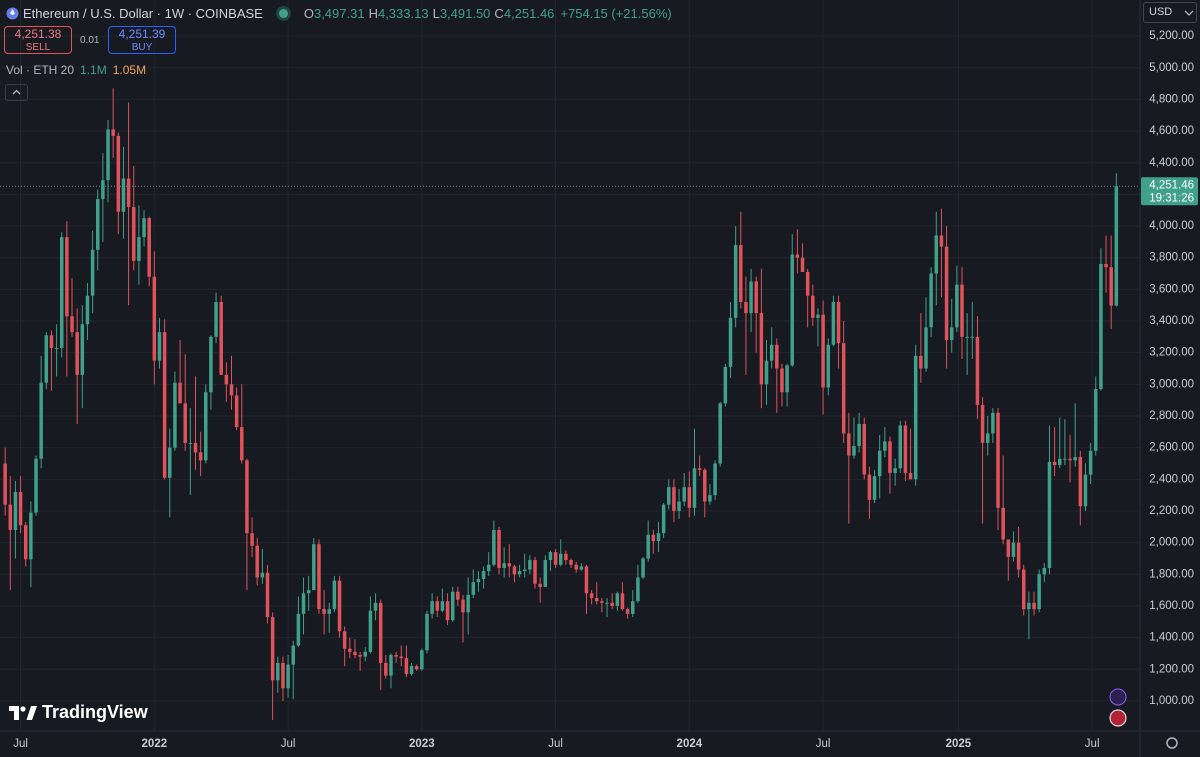 This screenshot has height=757, width=1200. Describe the element at coordinates (1171, 36) in the screenshot. I see `y-tick-label: 5,200.00` at that location.